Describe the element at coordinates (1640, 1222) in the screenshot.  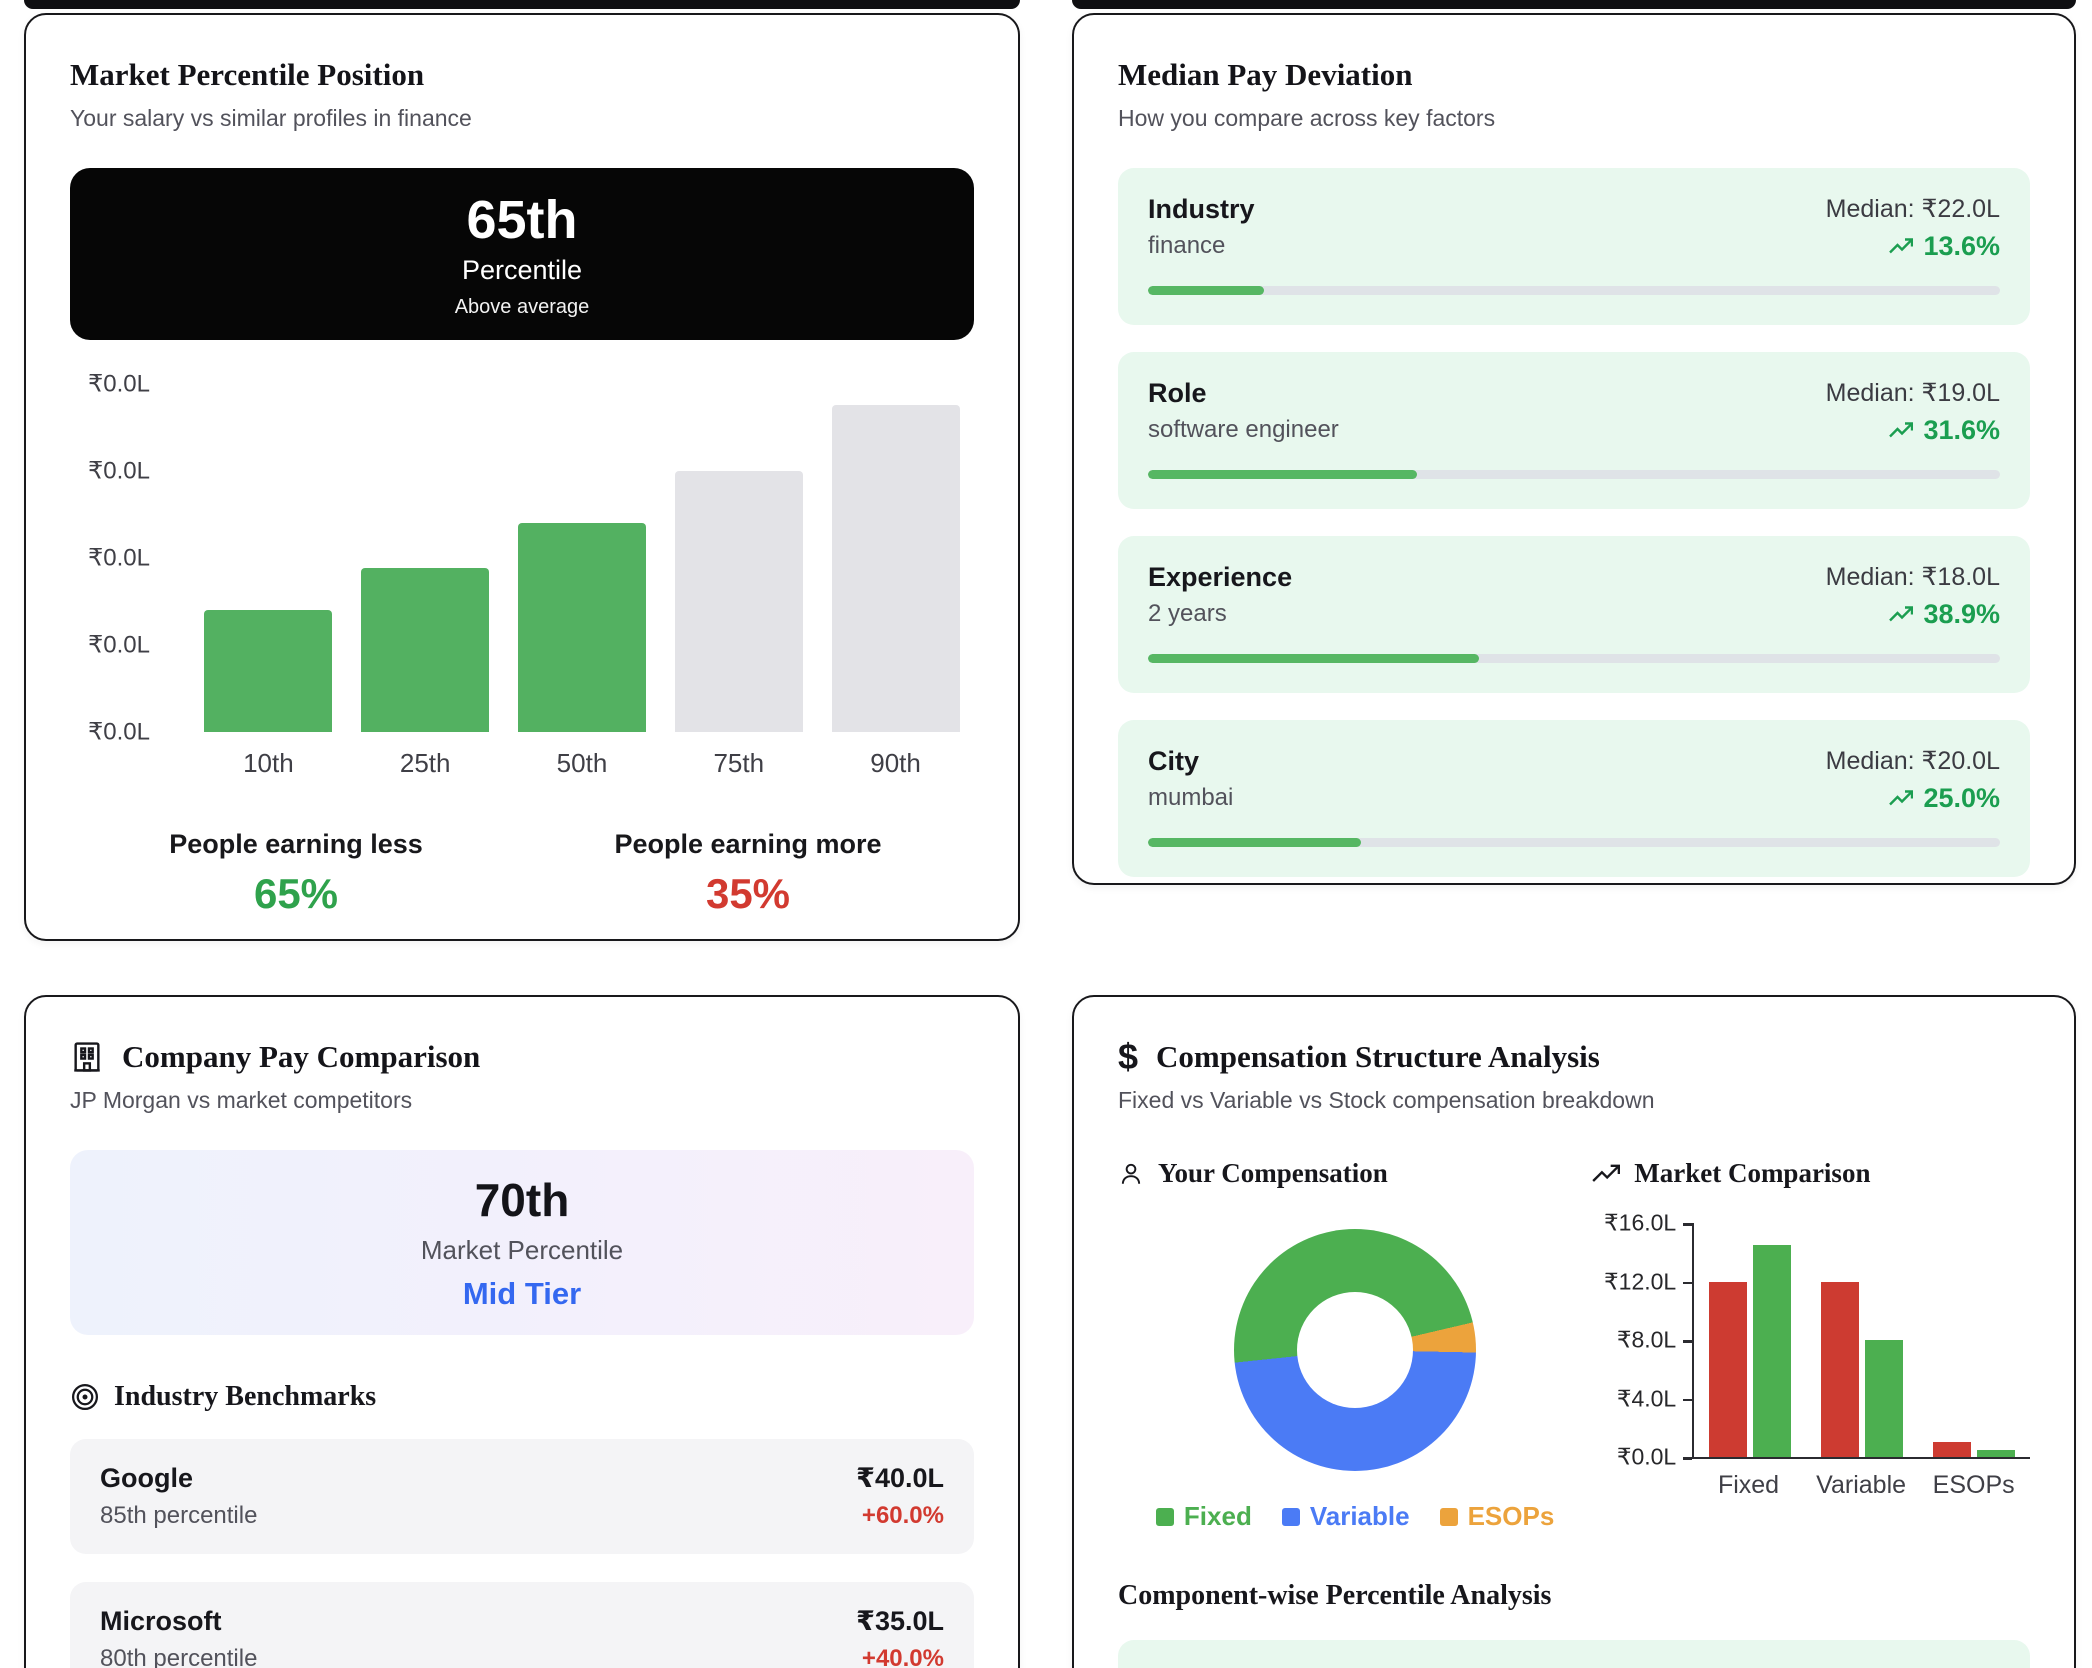
I see `y-axis-tick-label: ₹16.0L` at that location.